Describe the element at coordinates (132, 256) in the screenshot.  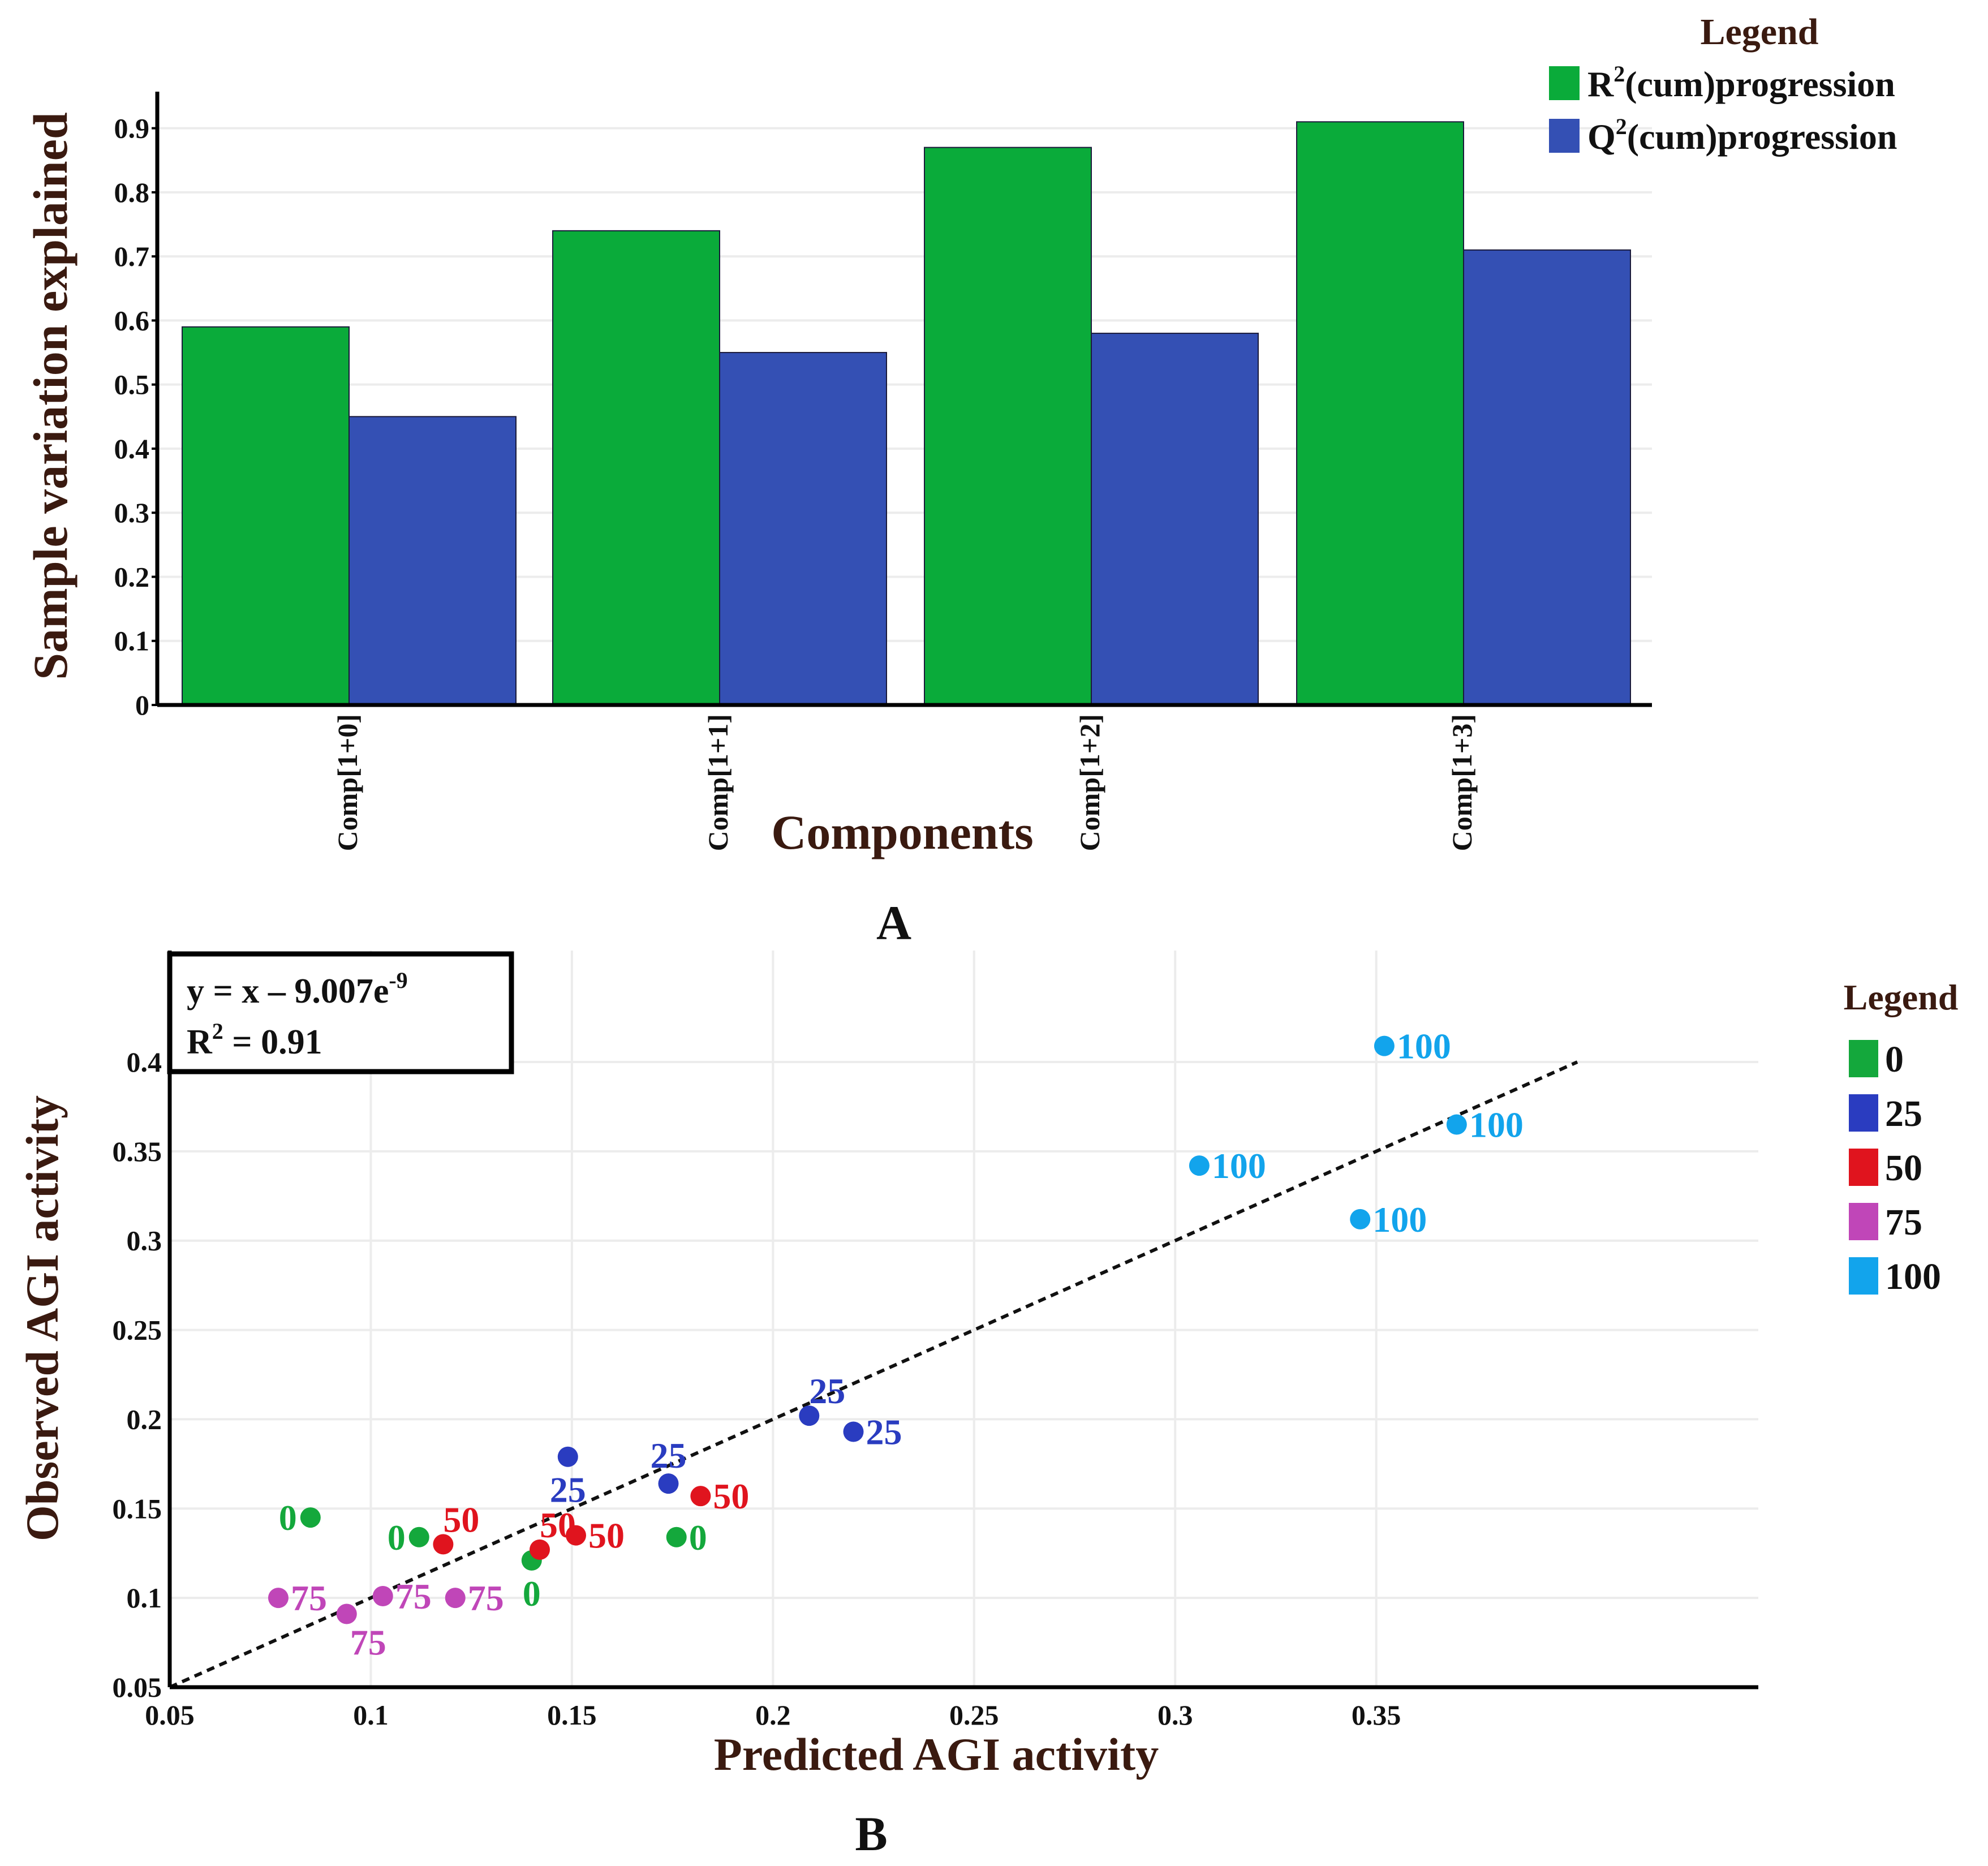
I see `a-y-tick-label: 0.7` at that location.